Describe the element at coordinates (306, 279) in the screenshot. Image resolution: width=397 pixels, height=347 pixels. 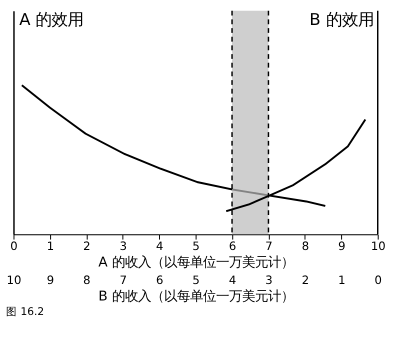
I see `x2-tick-label: 2` at that location.